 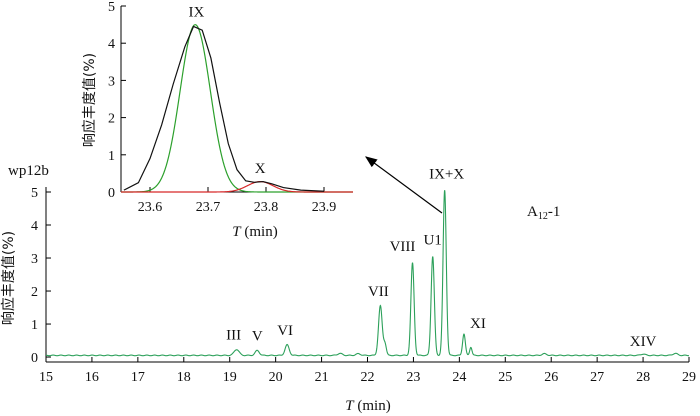 What do you see at coordinates (196, 13) in the screenshot?
I see `inset-peak-label: IX` at bounding box center [196, 13].